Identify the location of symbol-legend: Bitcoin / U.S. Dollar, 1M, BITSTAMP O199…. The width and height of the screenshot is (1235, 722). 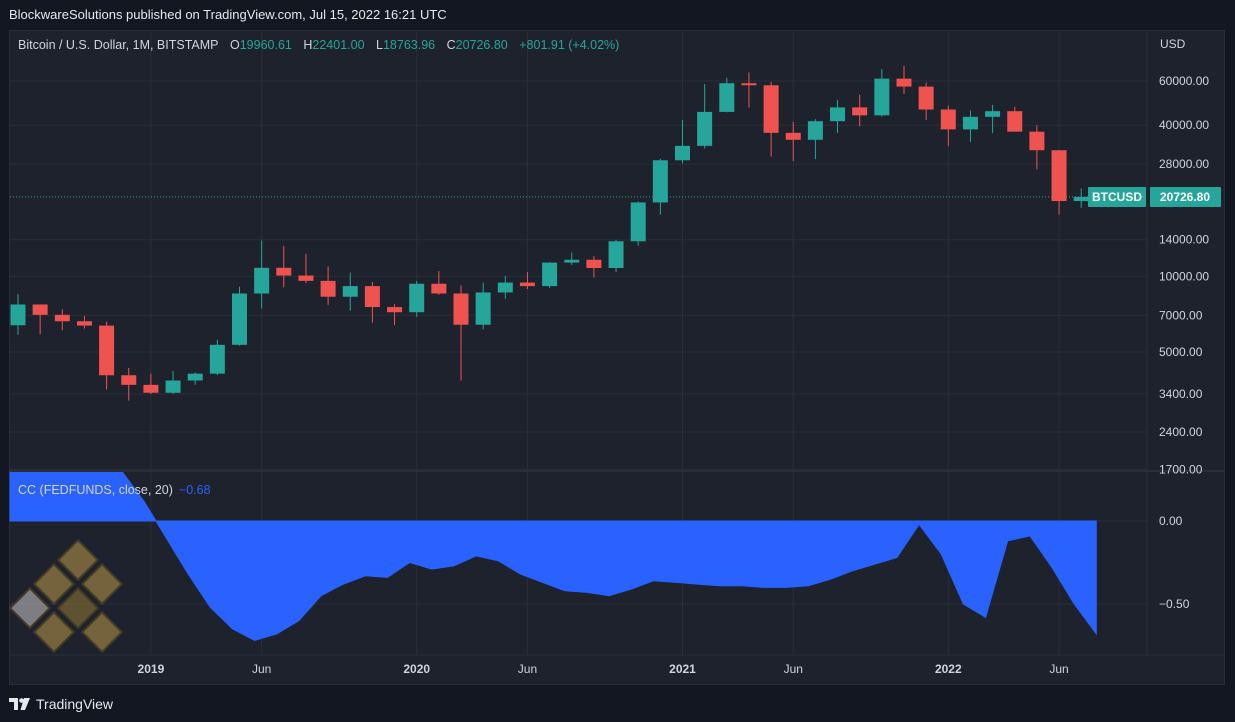
(318, 45).